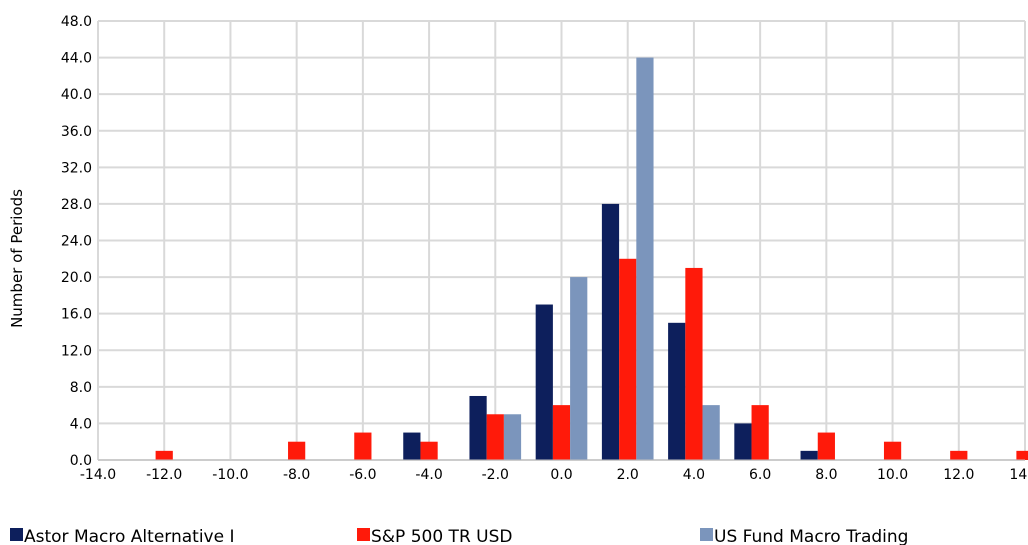 This screenshot has width=1028, height=545. Describe the element at coordinates (76, 205) in the screenshot. I see `y-tick-label: 28.0` at that location.